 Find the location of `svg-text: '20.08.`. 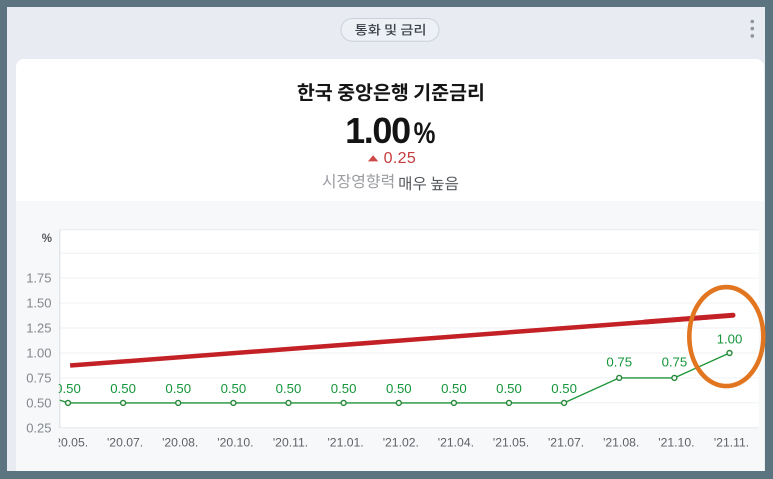

svg-text: '20.08. is located at coordinates (180, 443).